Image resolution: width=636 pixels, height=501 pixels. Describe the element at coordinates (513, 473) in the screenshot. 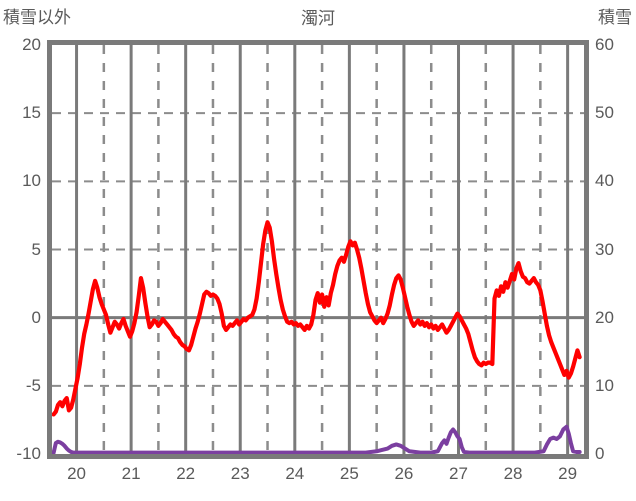

I see `x-tick-label: 28` at that location.